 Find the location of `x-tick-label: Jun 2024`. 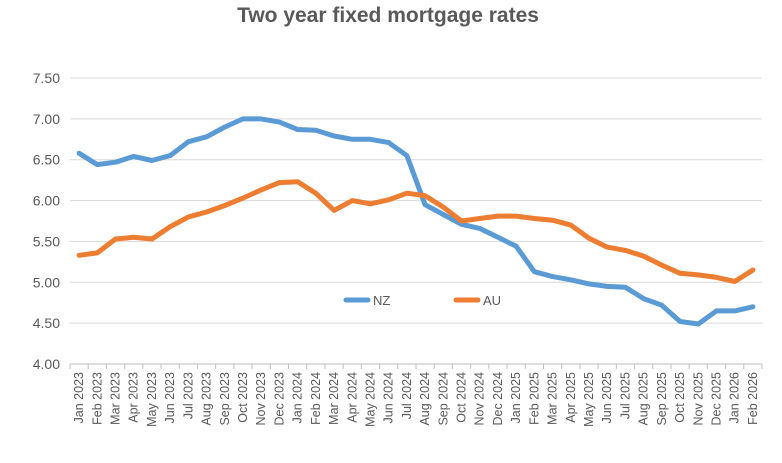

x-tick-label: Jun 2024 is located at coordinates (389, 397).